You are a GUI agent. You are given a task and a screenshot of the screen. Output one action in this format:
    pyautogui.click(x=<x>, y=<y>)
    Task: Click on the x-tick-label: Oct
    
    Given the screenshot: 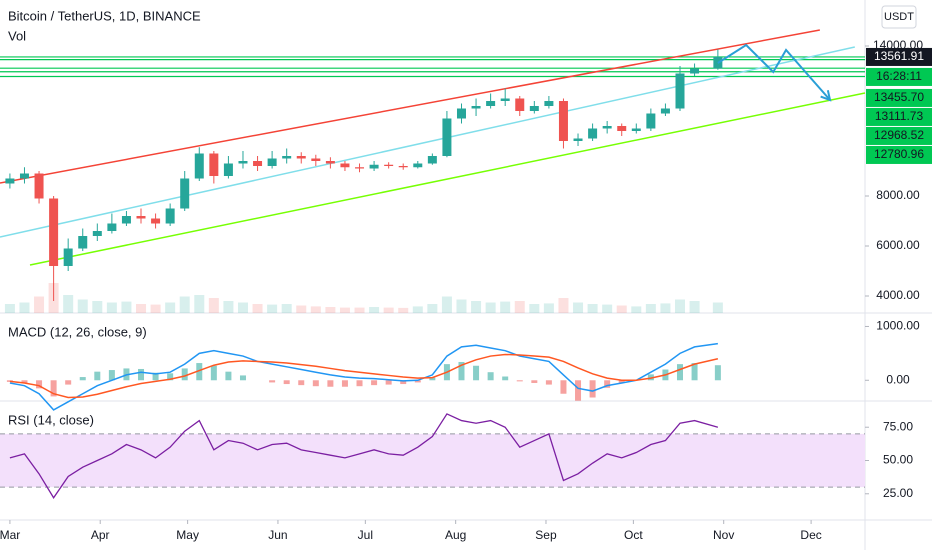 What is the action you would take?
    pyautogui.click(x=633, y=535)
    